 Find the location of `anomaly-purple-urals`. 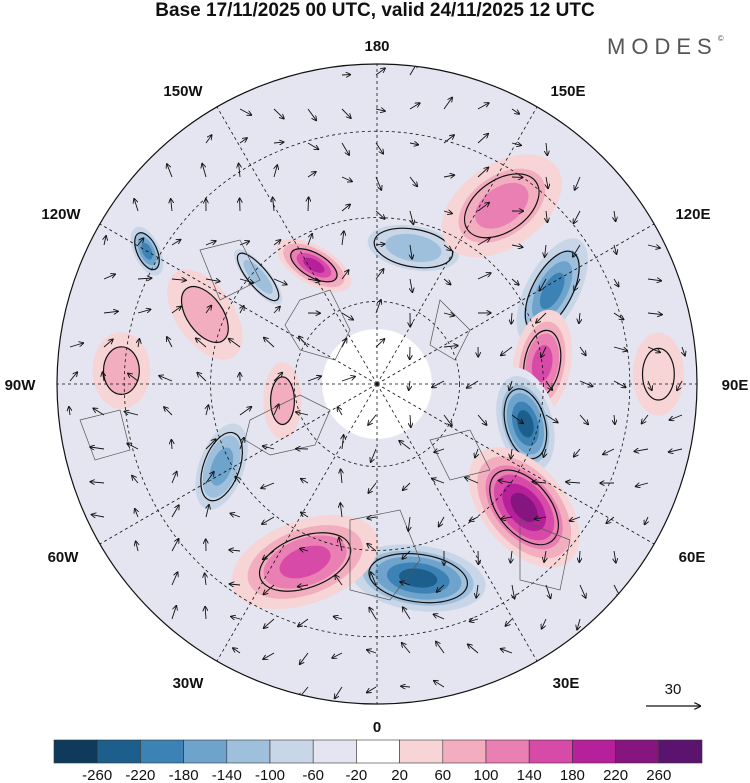

anomaly-purple-urals is located at coordinates (524, 507).